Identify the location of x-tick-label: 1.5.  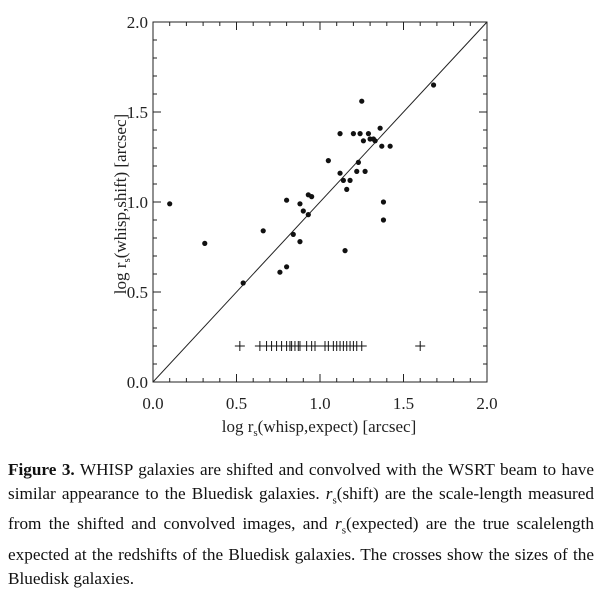
(403, 403).